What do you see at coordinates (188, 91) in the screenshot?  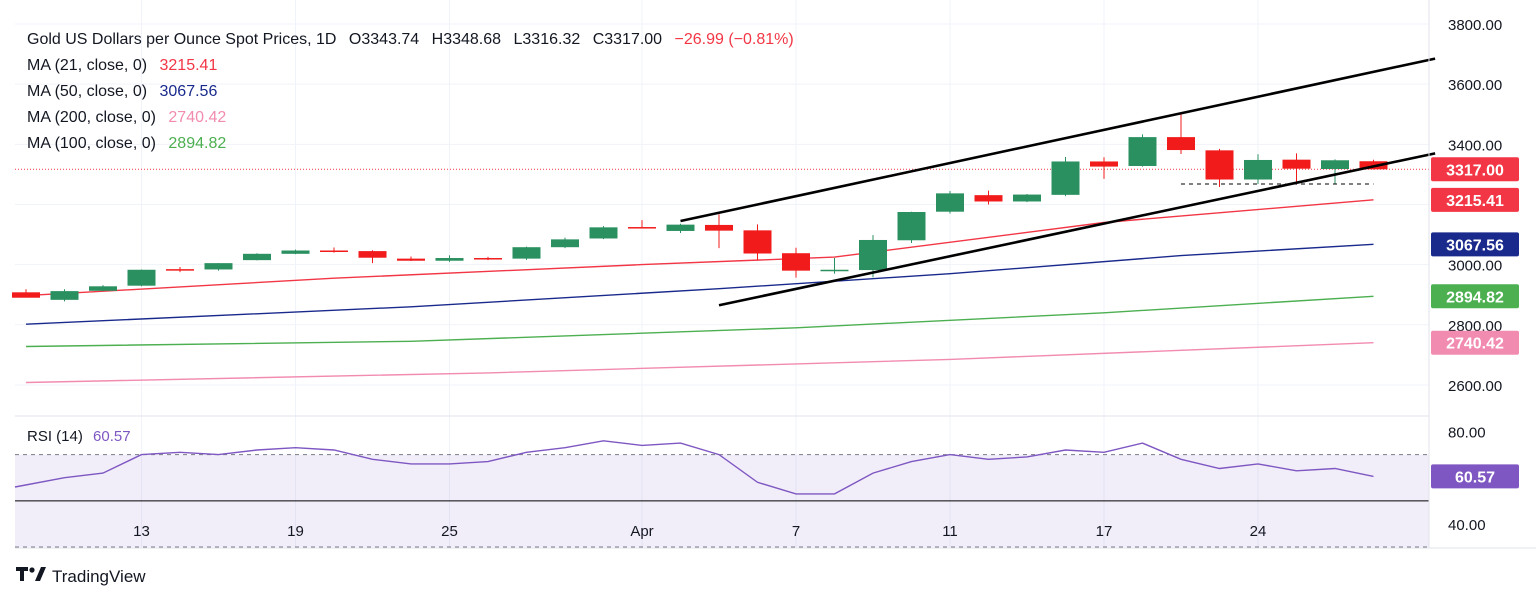 I see `ma-value: 3067.56` at bounding box center [188, 91].